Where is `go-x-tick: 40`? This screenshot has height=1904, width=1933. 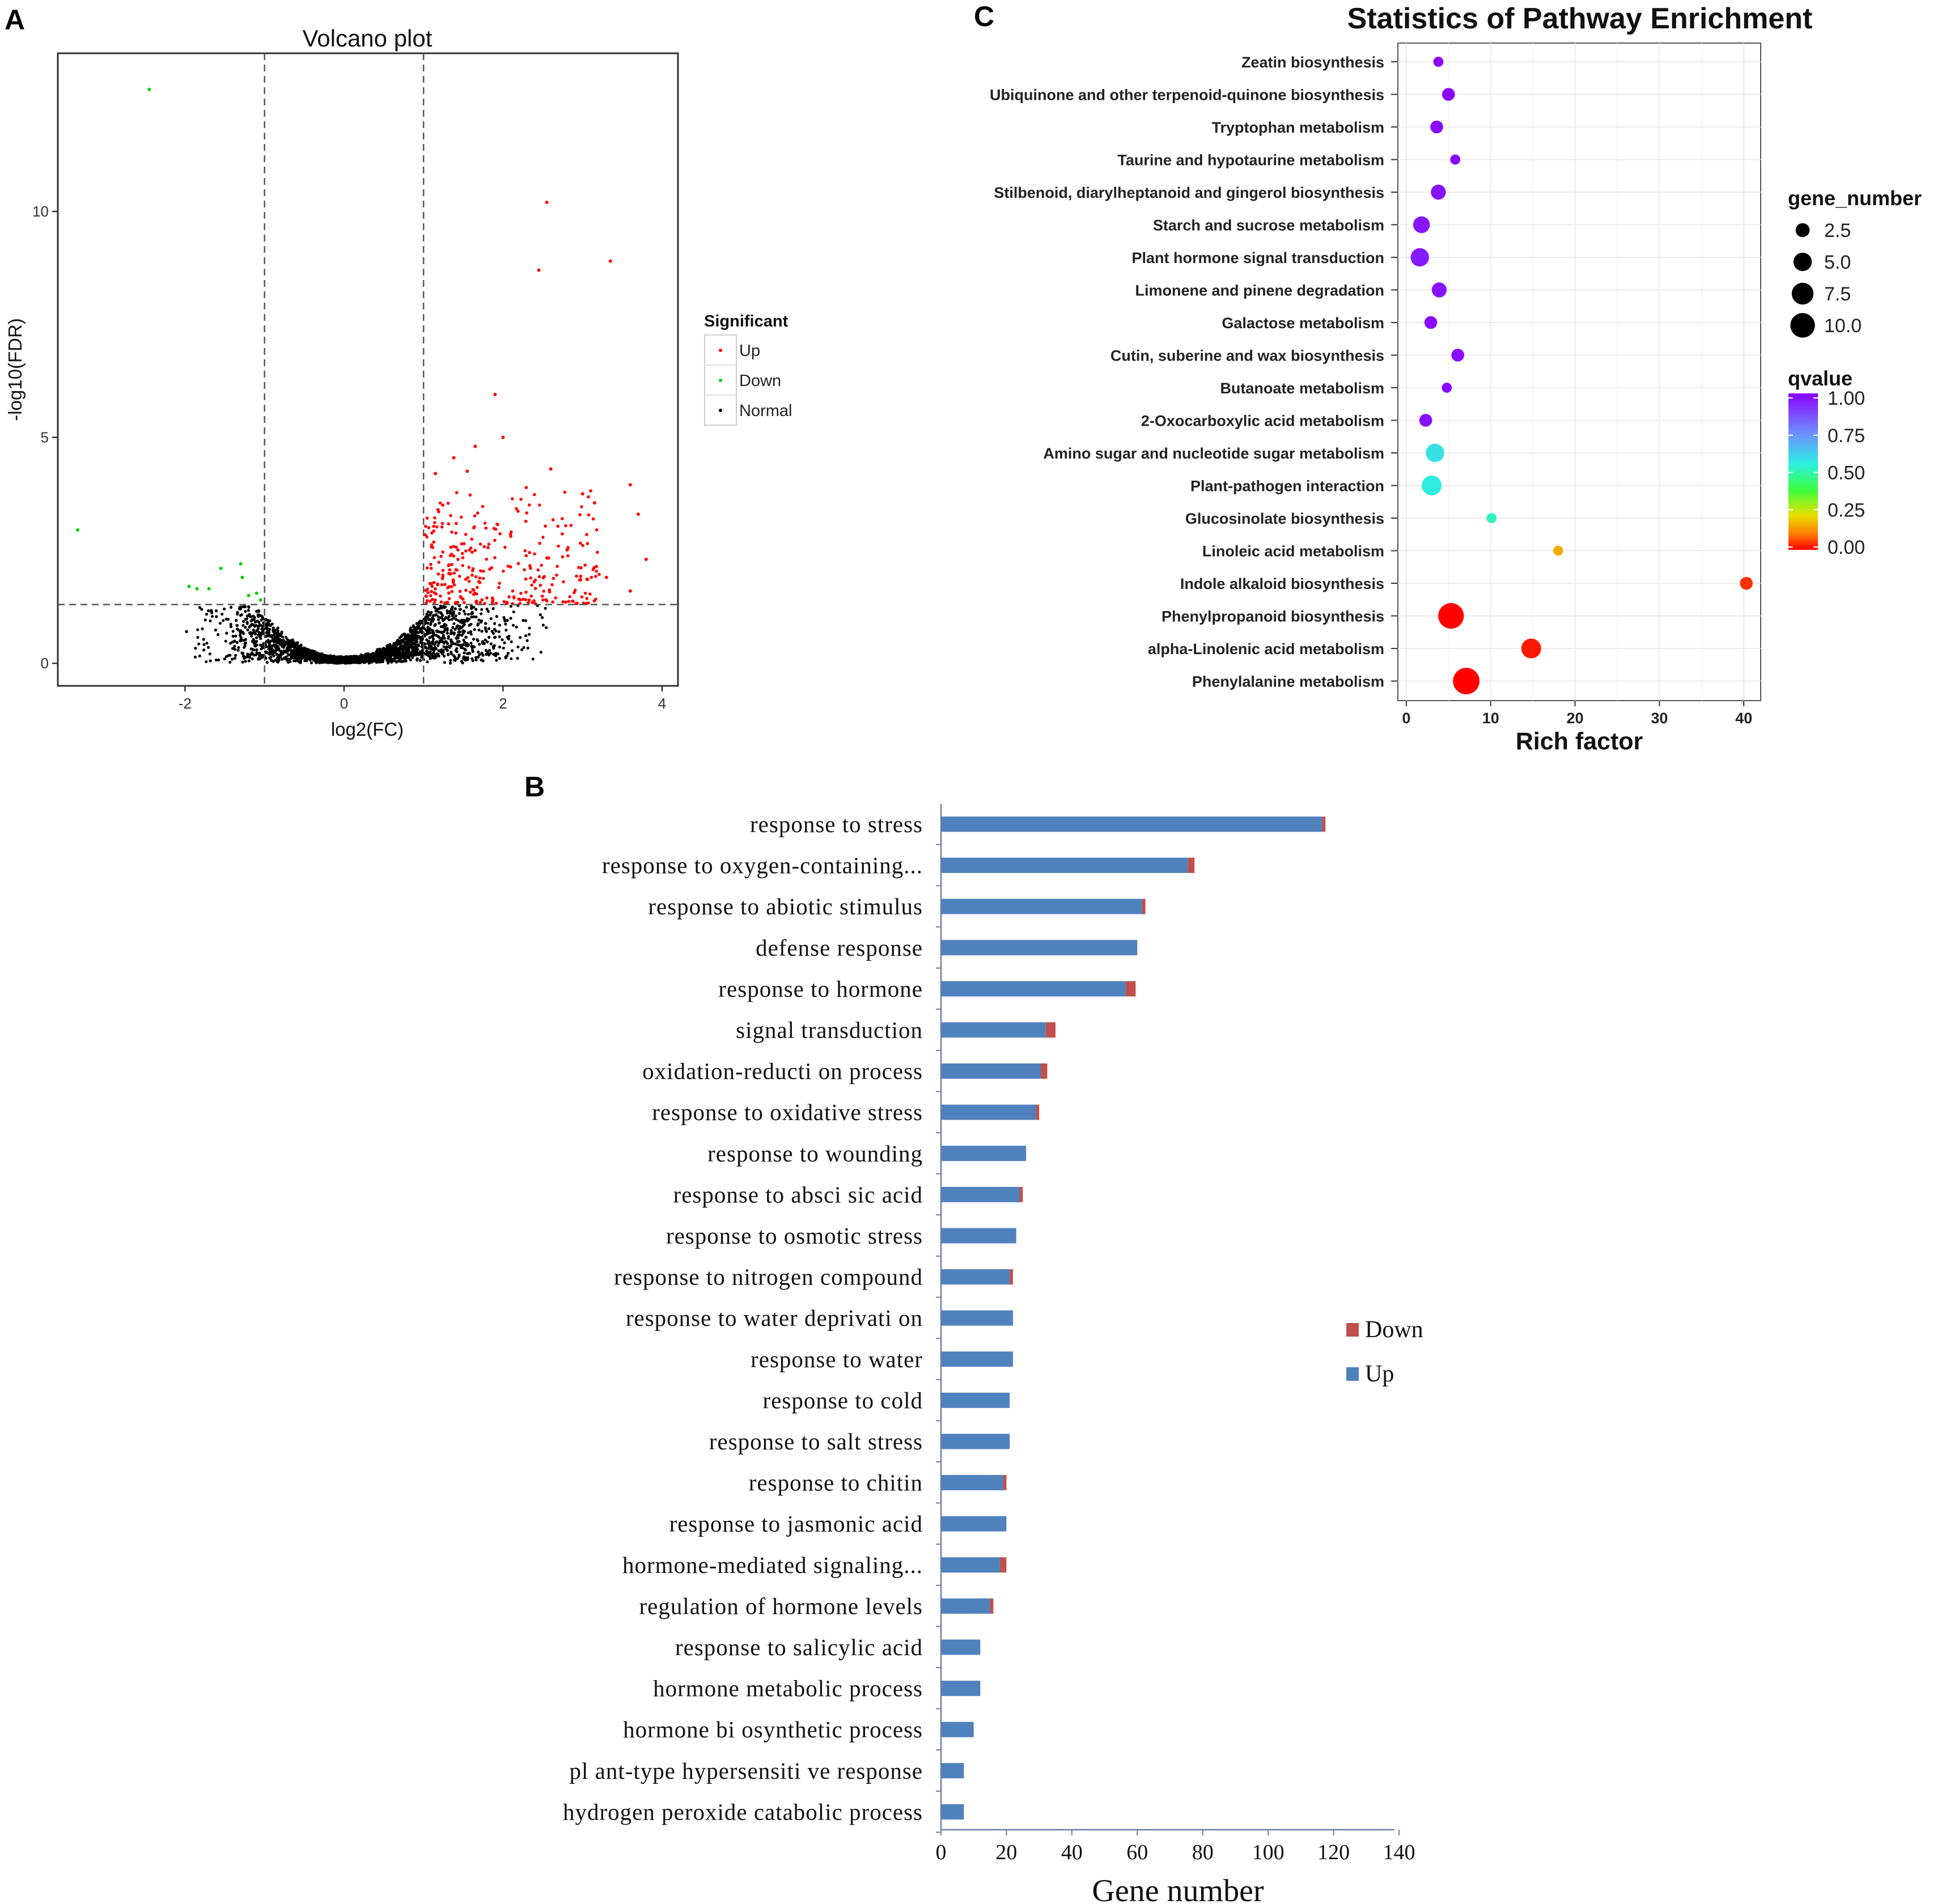 go-x-tick: 40 is located at coordinates (1072, 1852).